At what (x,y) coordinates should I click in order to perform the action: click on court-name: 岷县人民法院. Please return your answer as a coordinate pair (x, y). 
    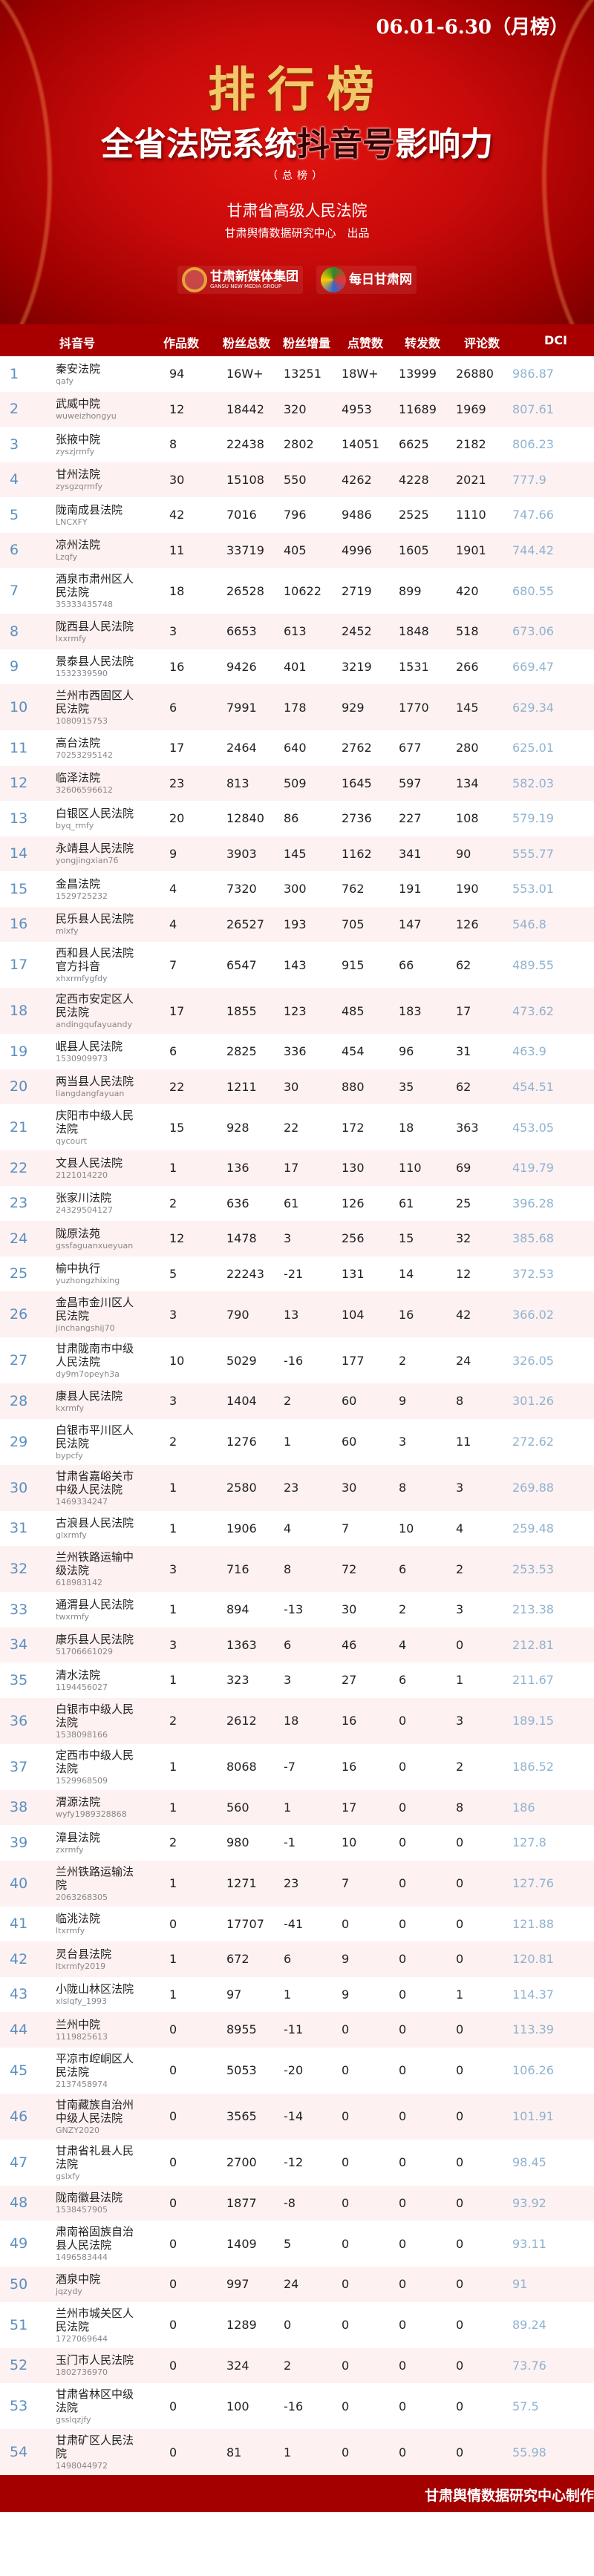
    Looking at the image, I should click on (89, 1046).